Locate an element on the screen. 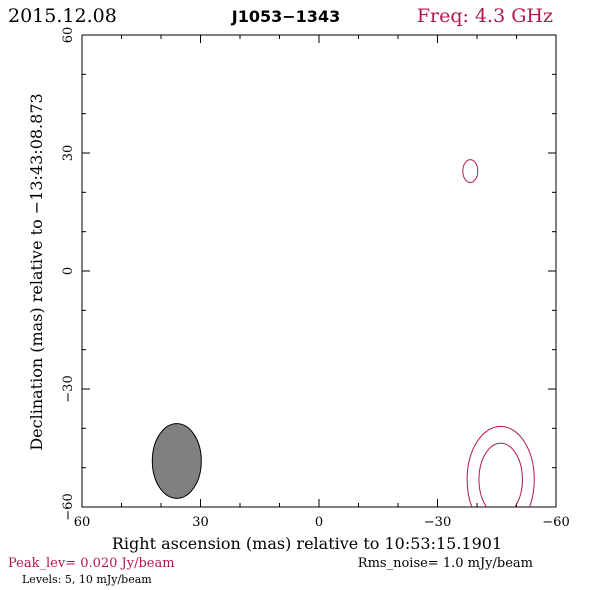 The height and width of the screenshot is (590, 590). x-tick-label: 0 is located at coordinates (319, 522).